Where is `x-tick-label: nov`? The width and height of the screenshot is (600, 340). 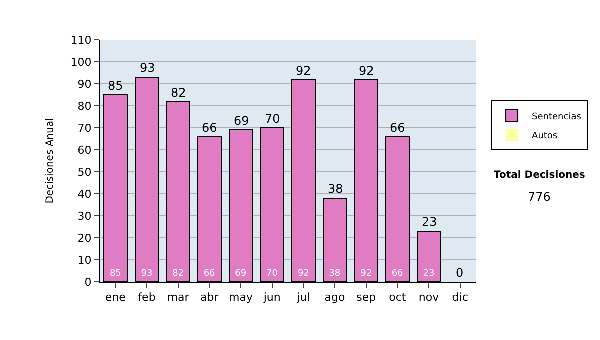 x-tick-label: nov is located at coordinates (429, 297).